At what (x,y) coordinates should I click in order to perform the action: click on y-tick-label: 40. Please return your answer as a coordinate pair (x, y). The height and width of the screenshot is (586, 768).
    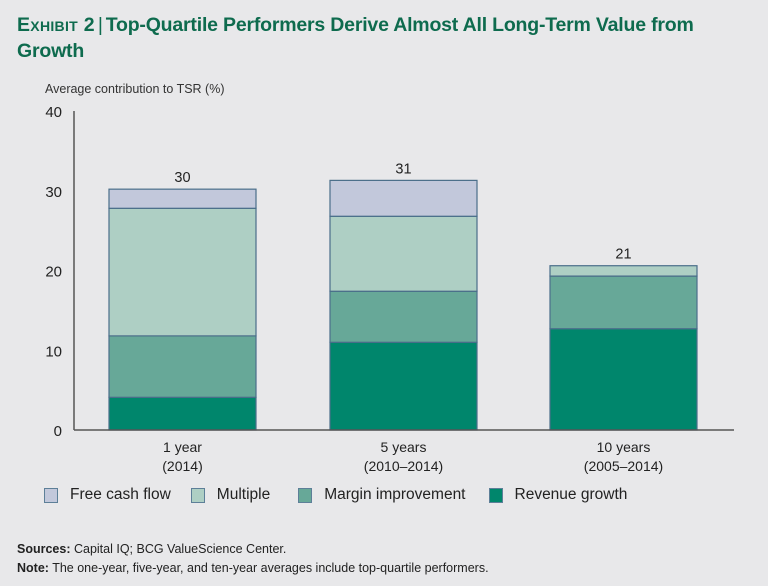
    Looking at the image, I should click on (53, 112).